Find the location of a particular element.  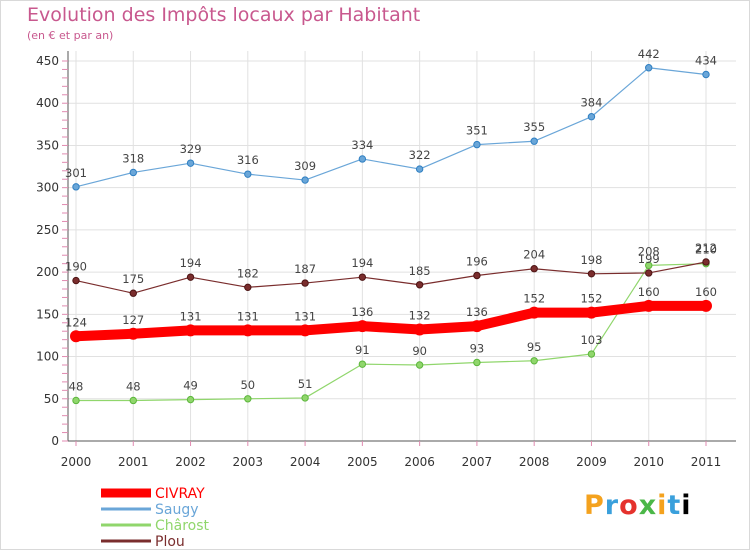

data-label: 90 is located at coordinates (419, 351).